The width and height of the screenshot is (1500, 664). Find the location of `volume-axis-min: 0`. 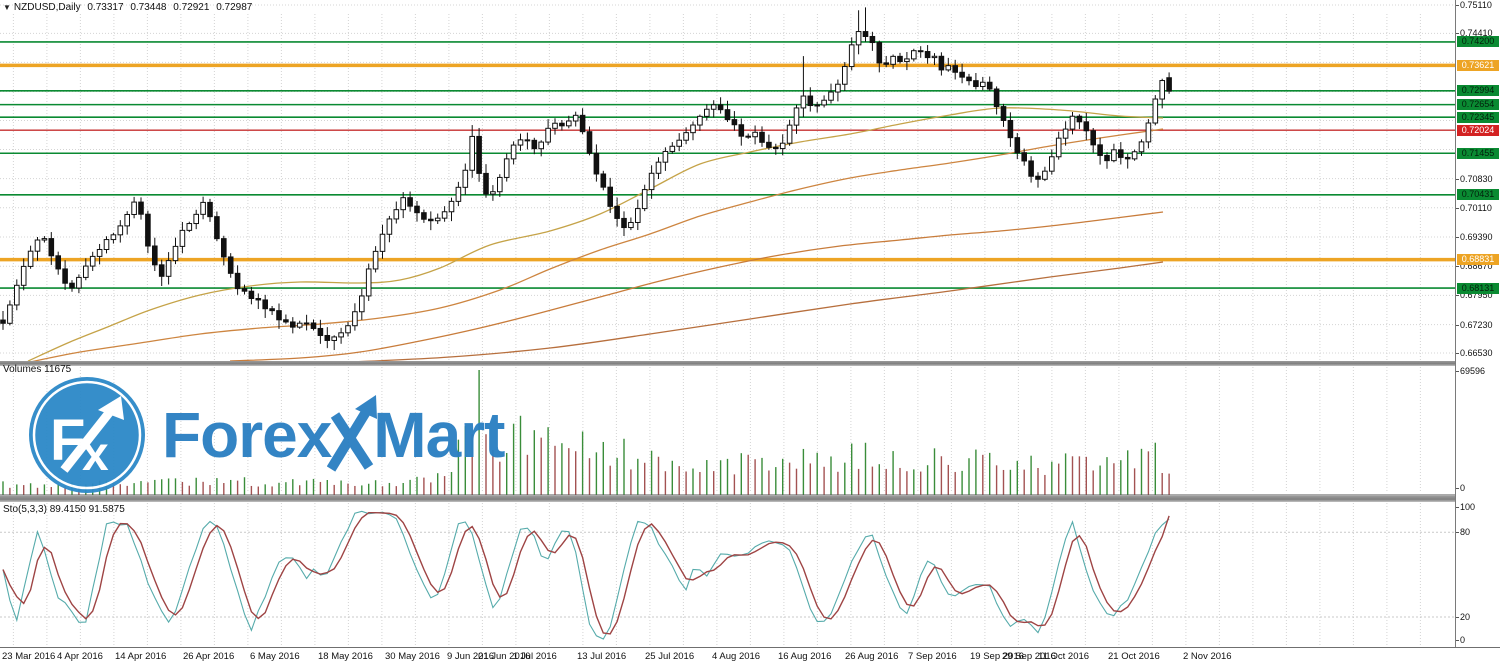

volume-axis-min: 0 is located at coordinates (1463, 488).